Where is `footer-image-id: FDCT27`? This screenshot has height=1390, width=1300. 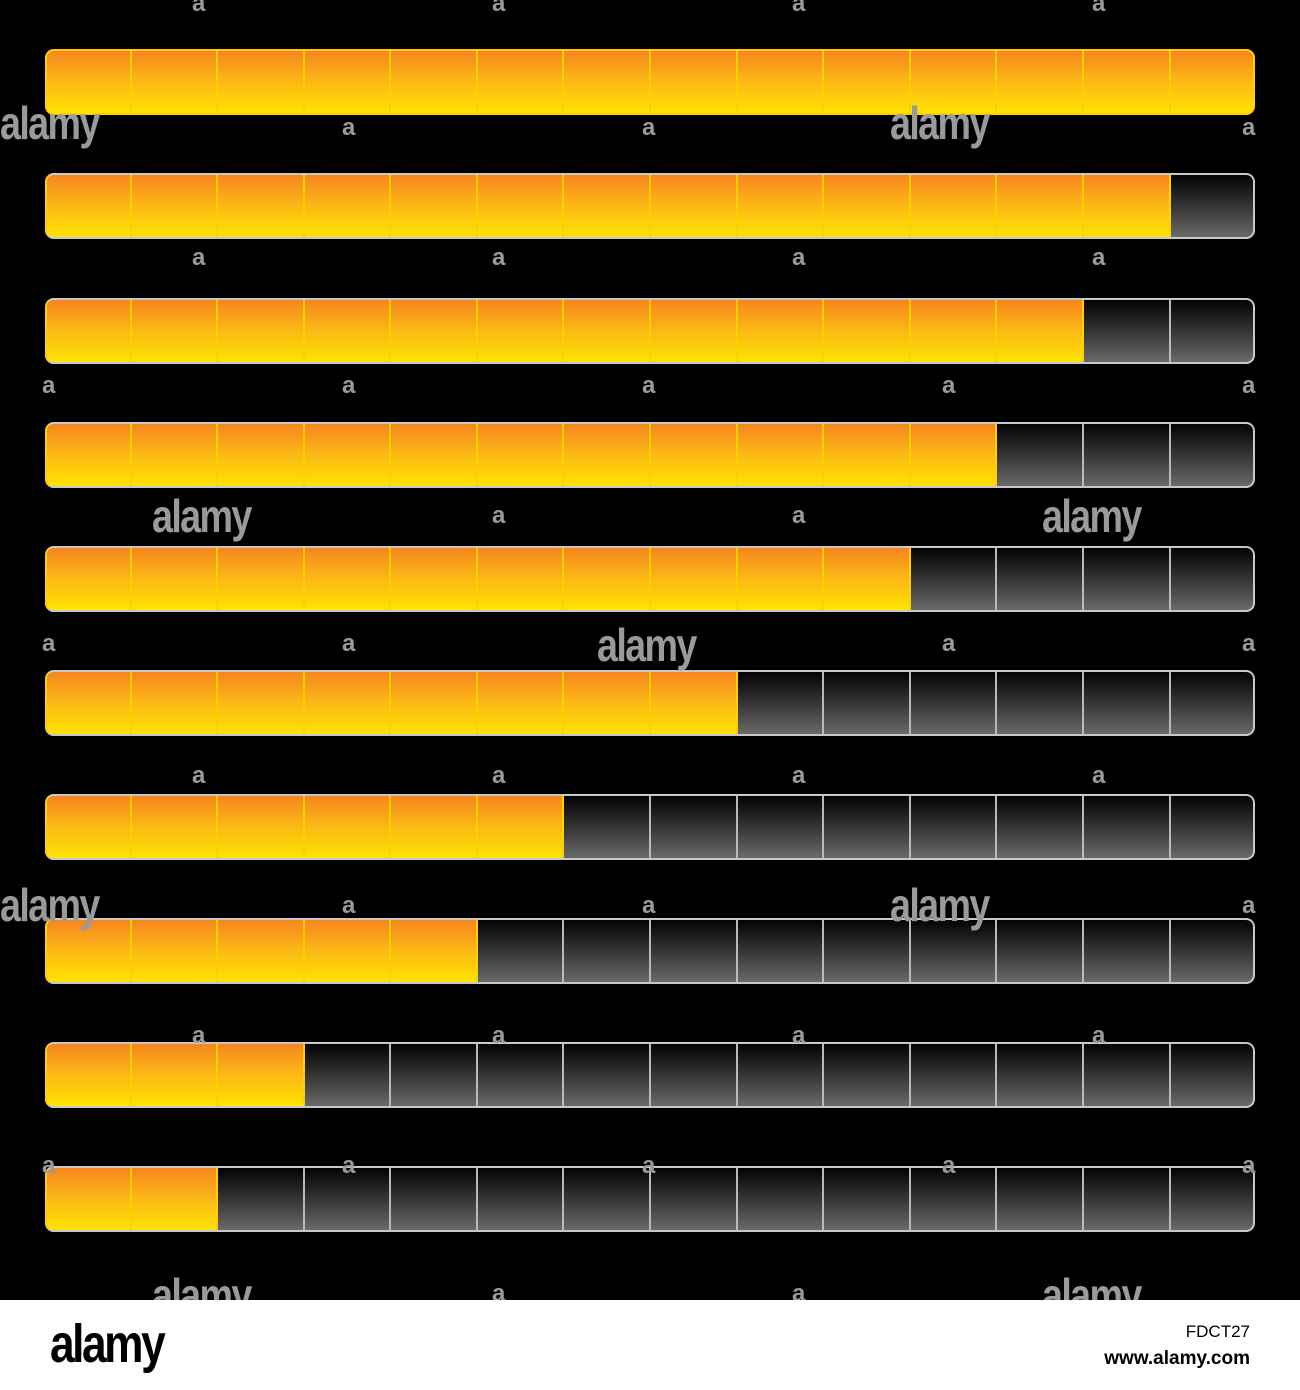
footer-image-id: FDCT27 is located at coordinates (1217, 1331).